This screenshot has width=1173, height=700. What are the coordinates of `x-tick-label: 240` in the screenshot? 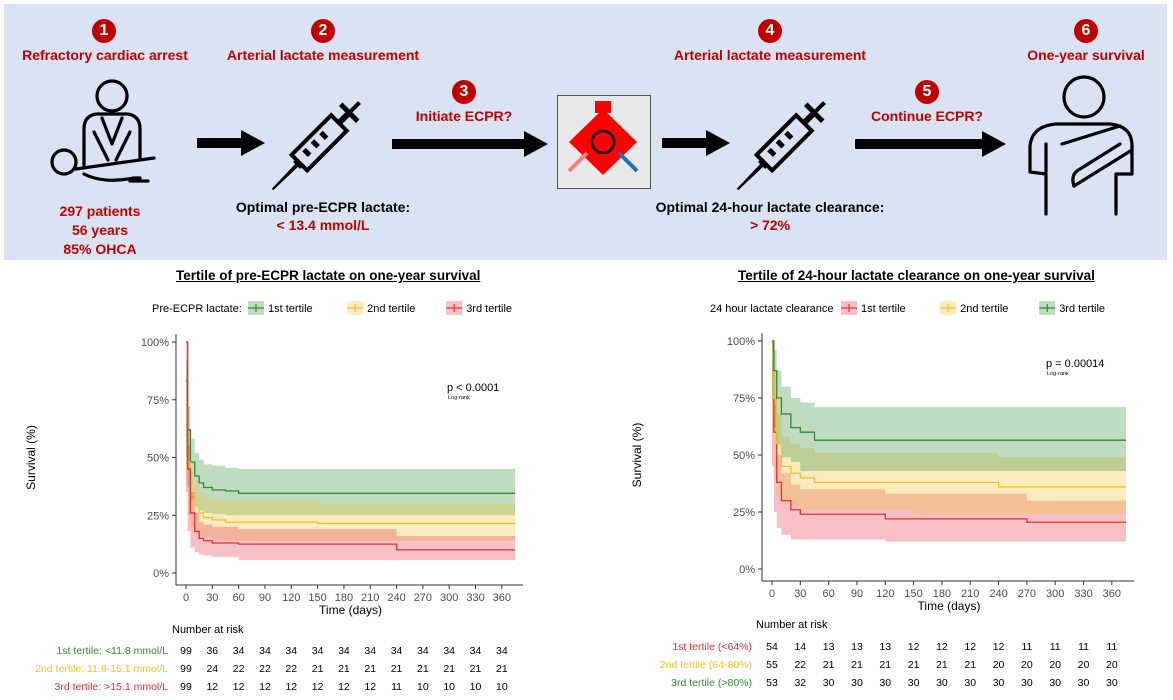 It's located at (396, 598).